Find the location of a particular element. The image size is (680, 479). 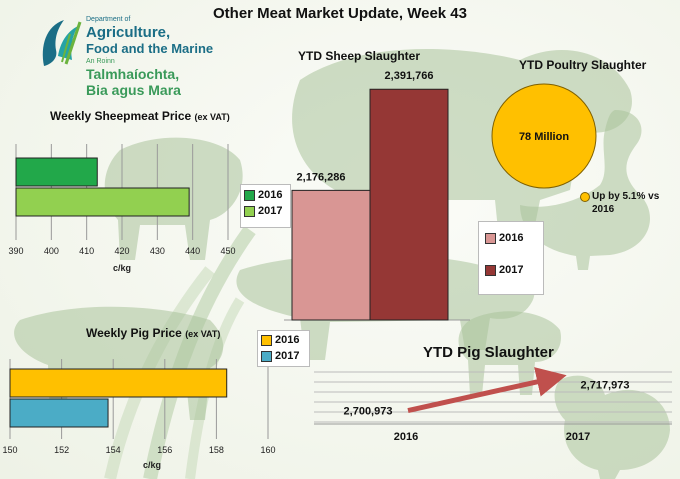

logo-dept-line3: Food and the Marine is located at coordinates (150, 48).